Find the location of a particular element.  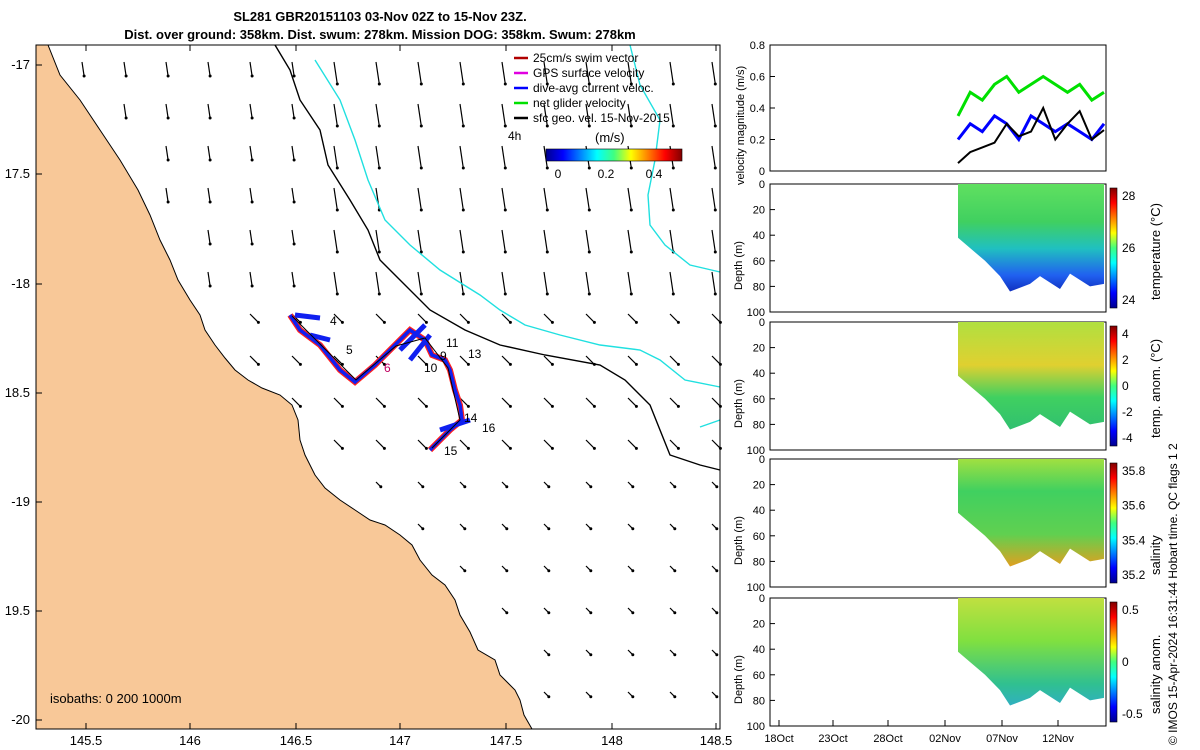

colorbar-label: salinity anom. is located at coordinates (1155, 674).